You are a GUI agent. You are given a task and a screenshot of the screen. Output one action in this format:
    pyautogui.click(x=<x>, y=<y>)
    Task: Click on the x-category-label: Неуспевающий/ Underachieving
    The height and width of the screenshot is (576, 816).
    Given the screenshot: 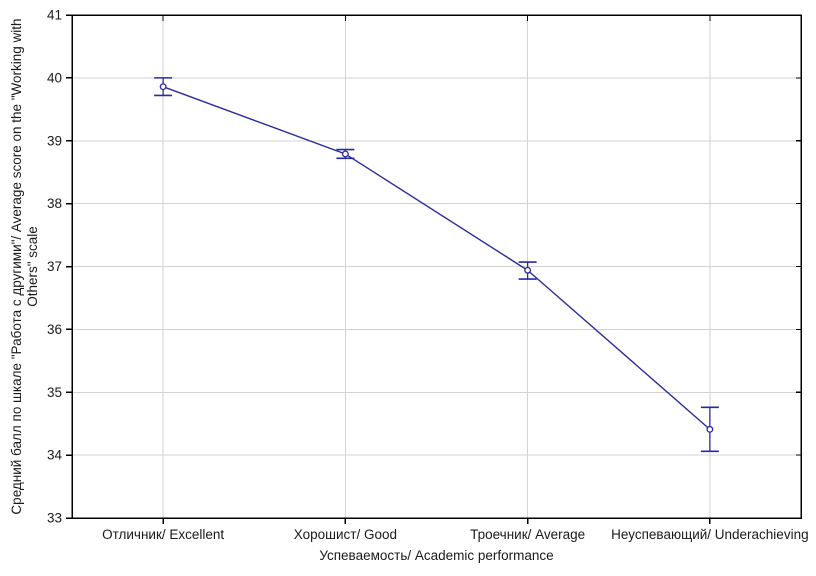 What is the action you would take?
    pyautogui.click(x=709, y=534)
    